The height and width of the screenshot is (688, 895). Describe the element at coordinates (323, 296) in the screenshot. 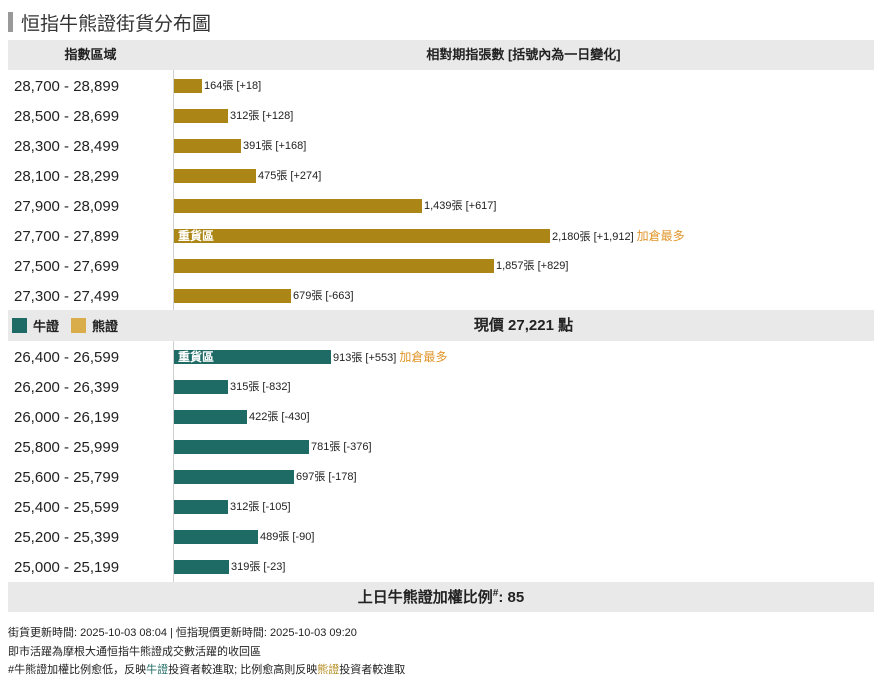

I see `bar-value-label: 679張 [-663]` at that location.